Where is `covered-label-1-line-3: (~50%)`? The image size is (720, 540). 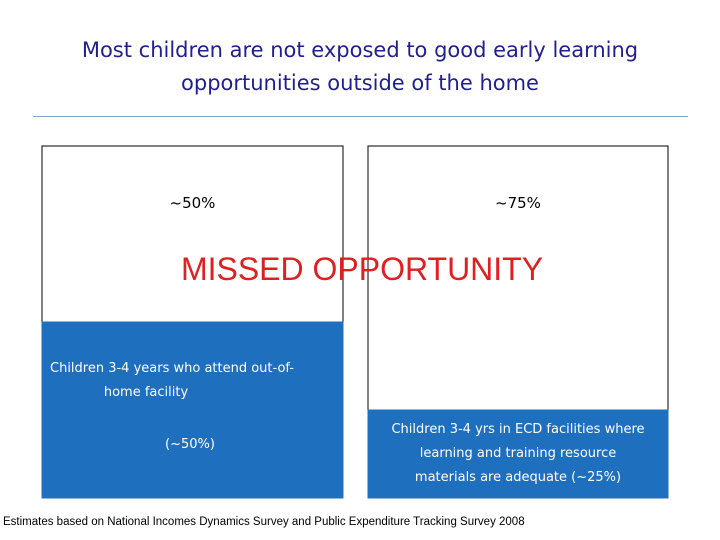
covered-label-1-line-3: (~50%) is located at coordinates (190, 444).